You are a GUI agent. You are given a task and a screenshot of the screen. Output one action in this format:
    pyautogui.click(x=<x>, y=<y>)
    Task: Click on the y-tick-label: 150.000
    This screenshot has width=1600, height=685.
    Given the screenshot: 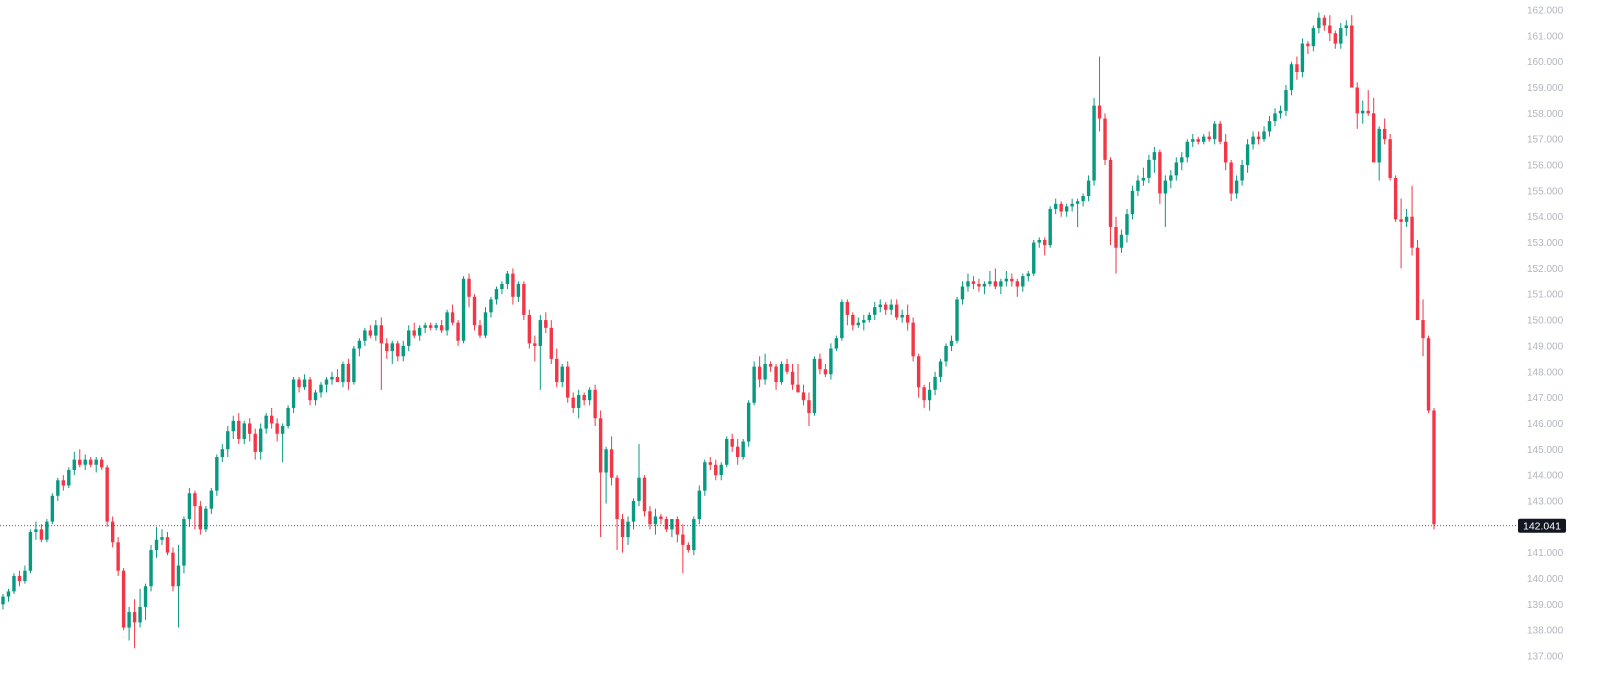 What is the action you would take?
    pyautogui.click(x=1545, y=321)
    